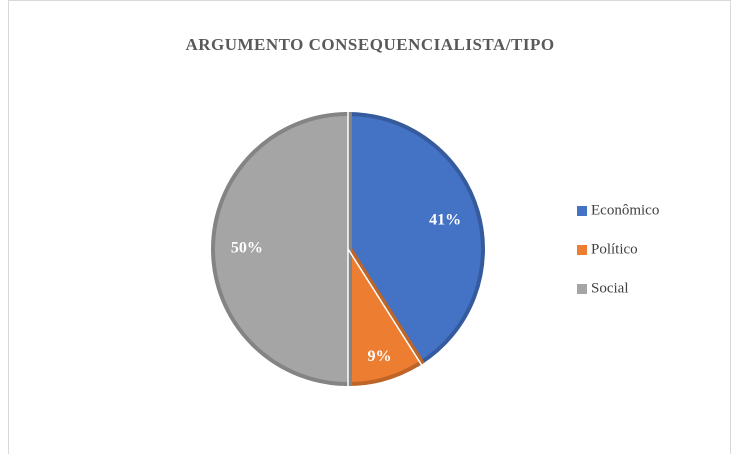  I want to click on chart-title: ARGUMENTO CONSEQUENCIALISTA/TIPO, so click(369, 44).